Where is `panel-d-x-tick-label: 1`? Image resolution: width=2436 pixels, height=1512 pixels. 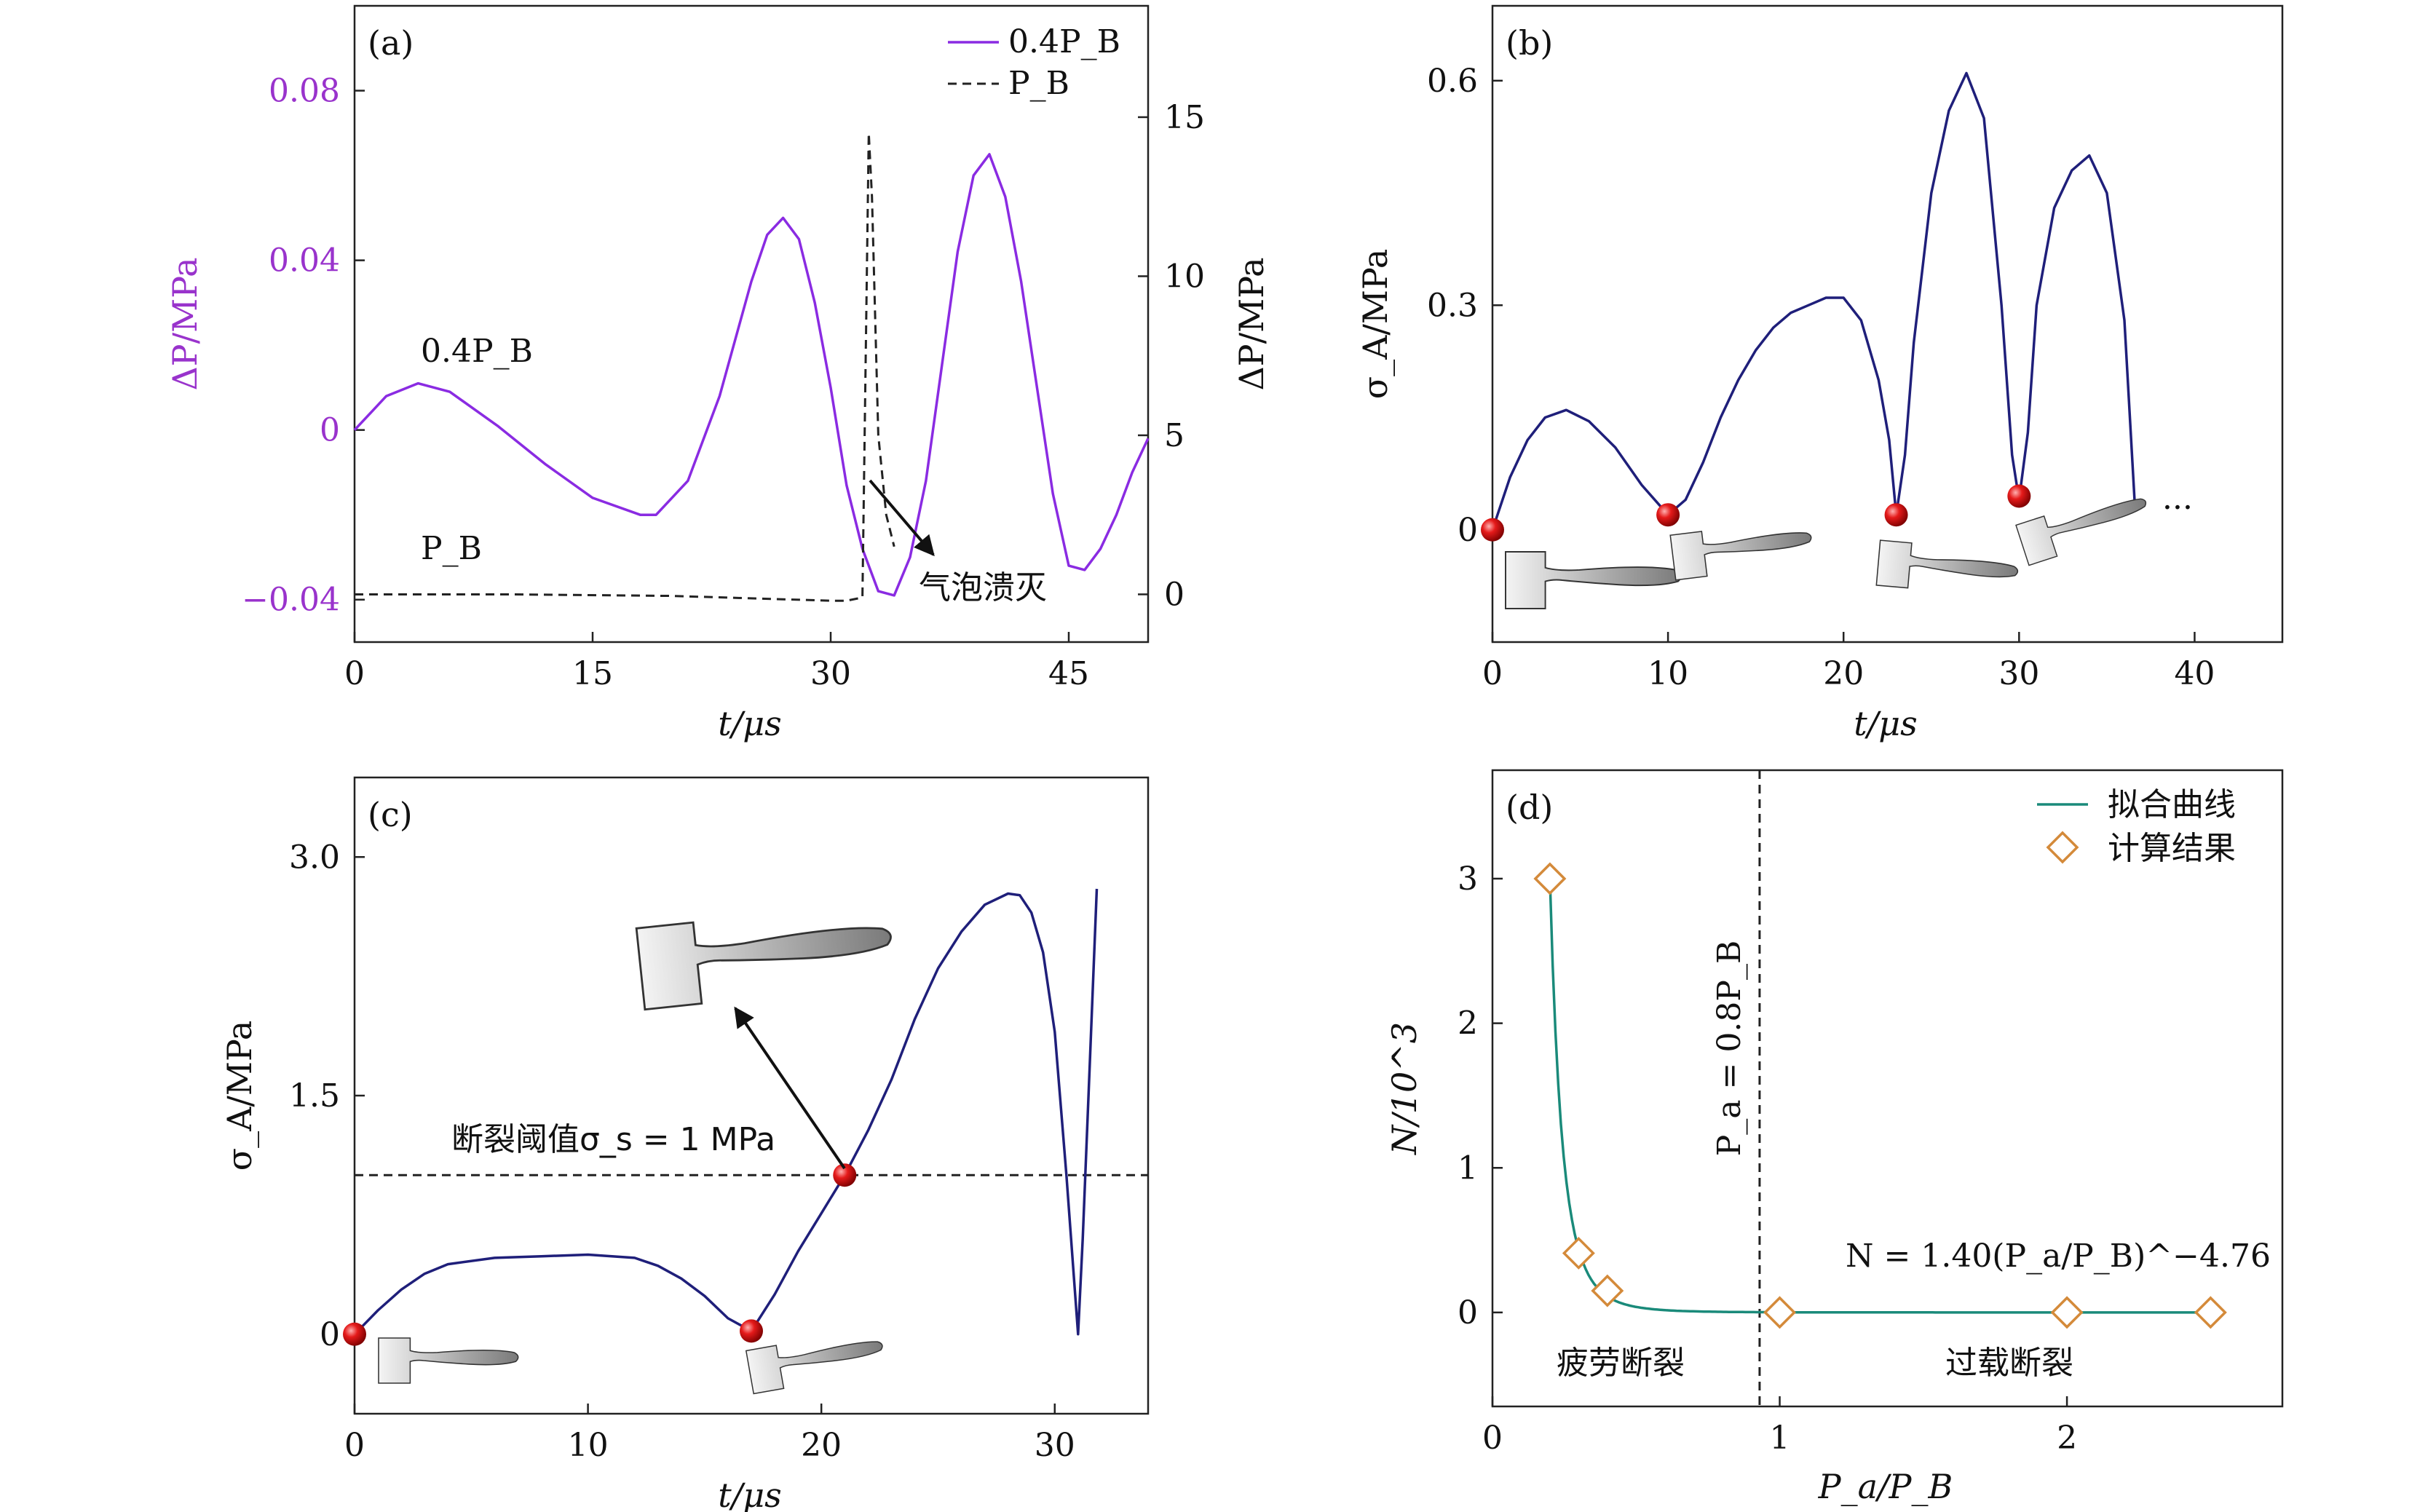 panel-d-x-tick-label: 1 is located at coordinates (1780, 1438).